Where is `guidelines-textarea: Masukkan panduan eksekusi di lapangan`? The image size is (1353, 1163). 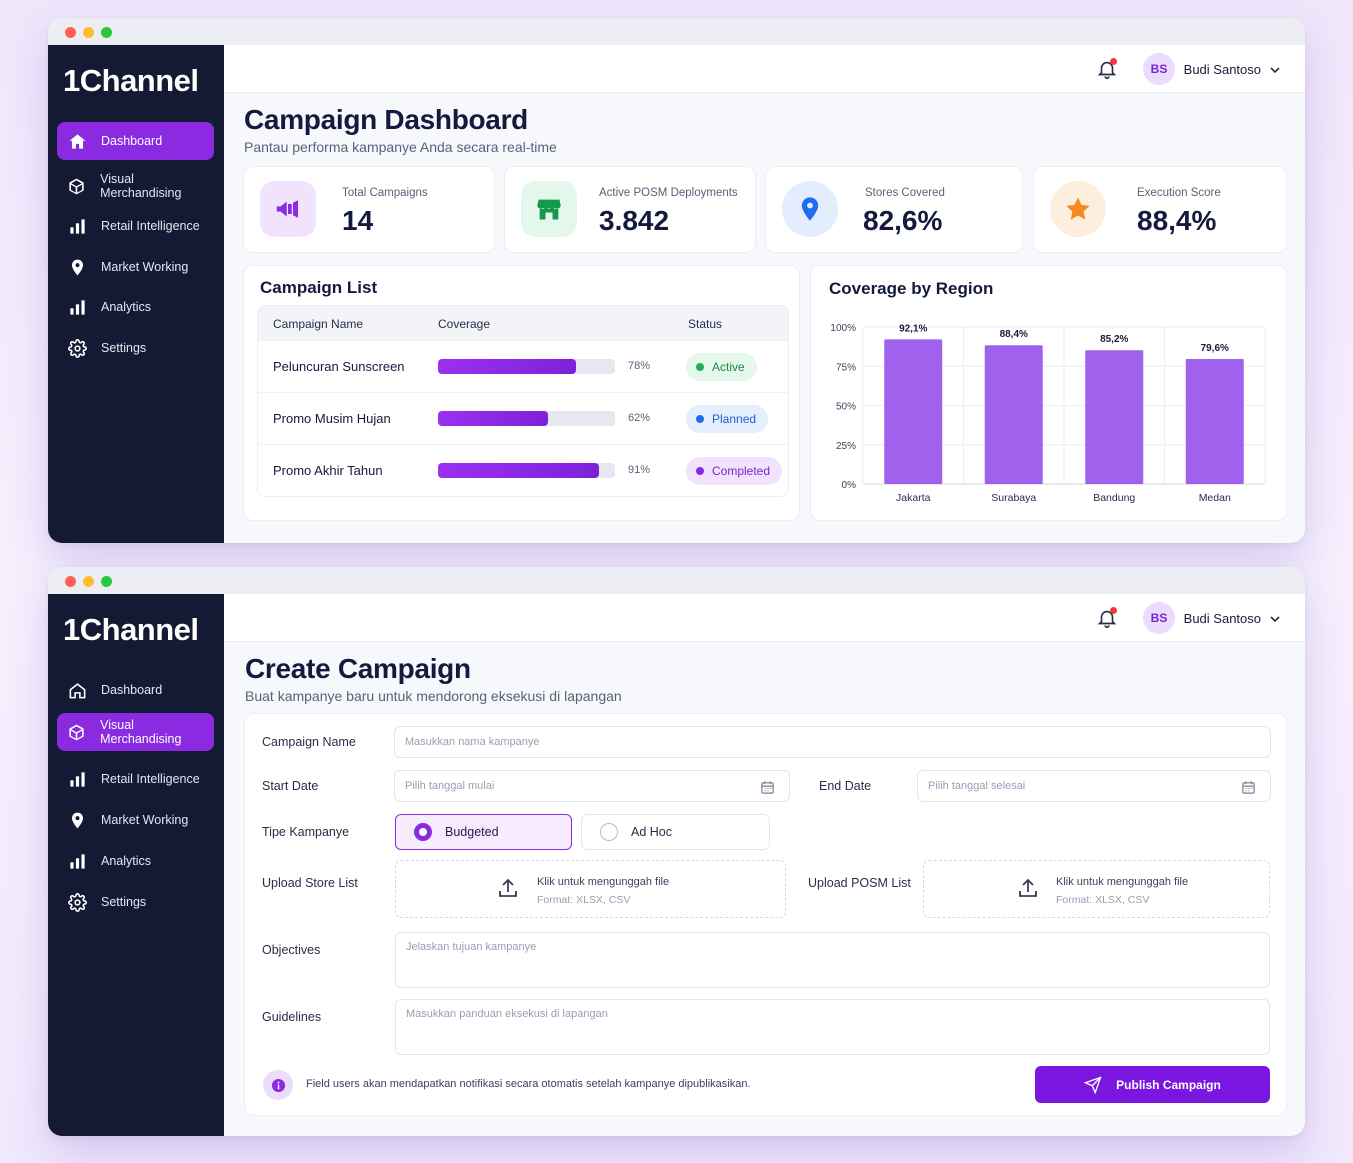
guidelines-textarea: Masukkan panduan eksekusi di lapangan is located at coordinates (832, 1027).